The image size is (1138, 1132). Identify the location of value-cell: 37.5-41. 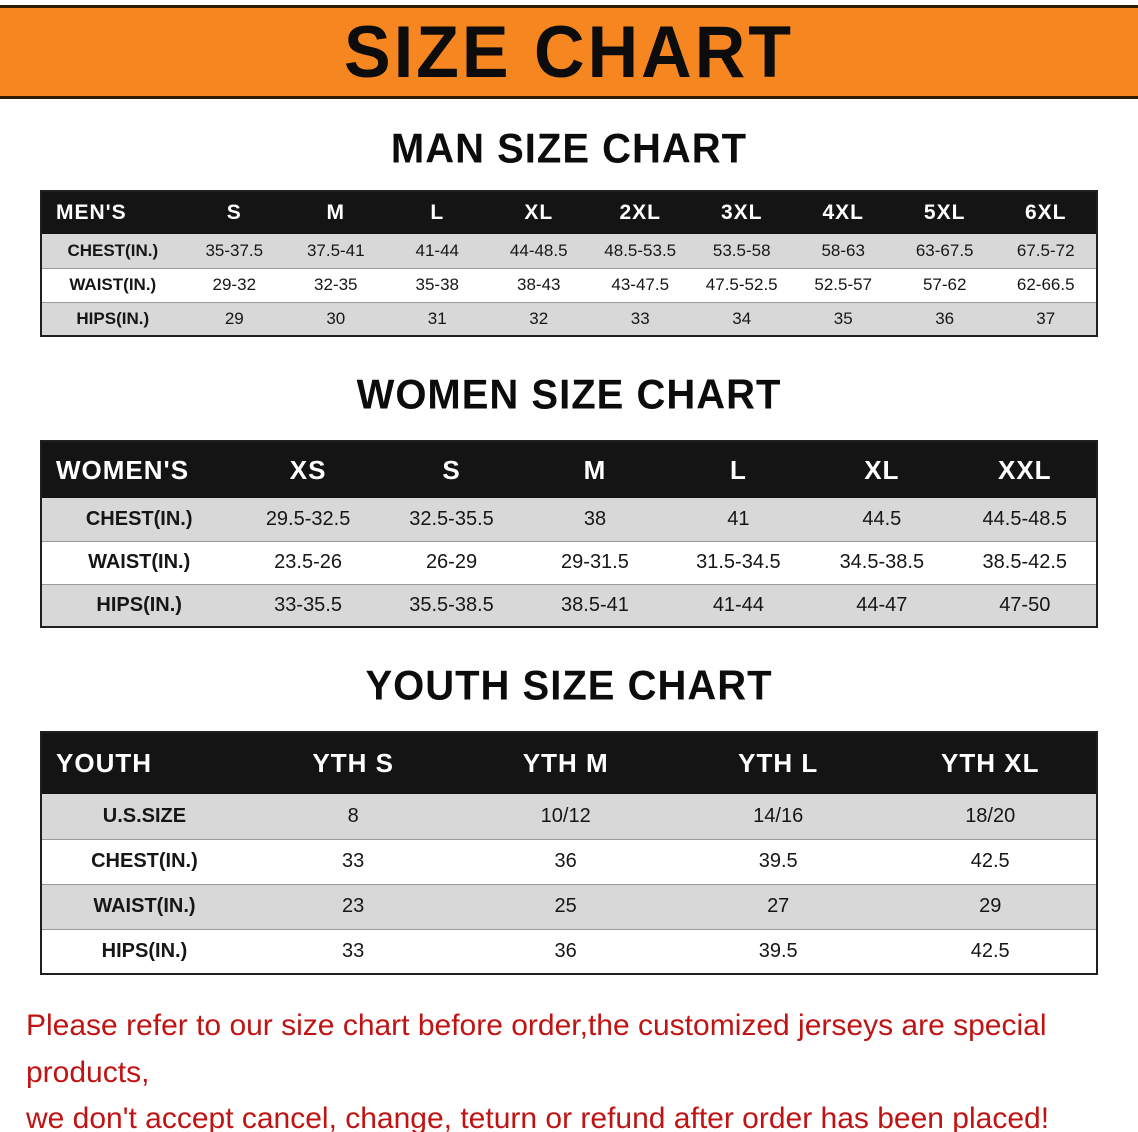
(335, 250).